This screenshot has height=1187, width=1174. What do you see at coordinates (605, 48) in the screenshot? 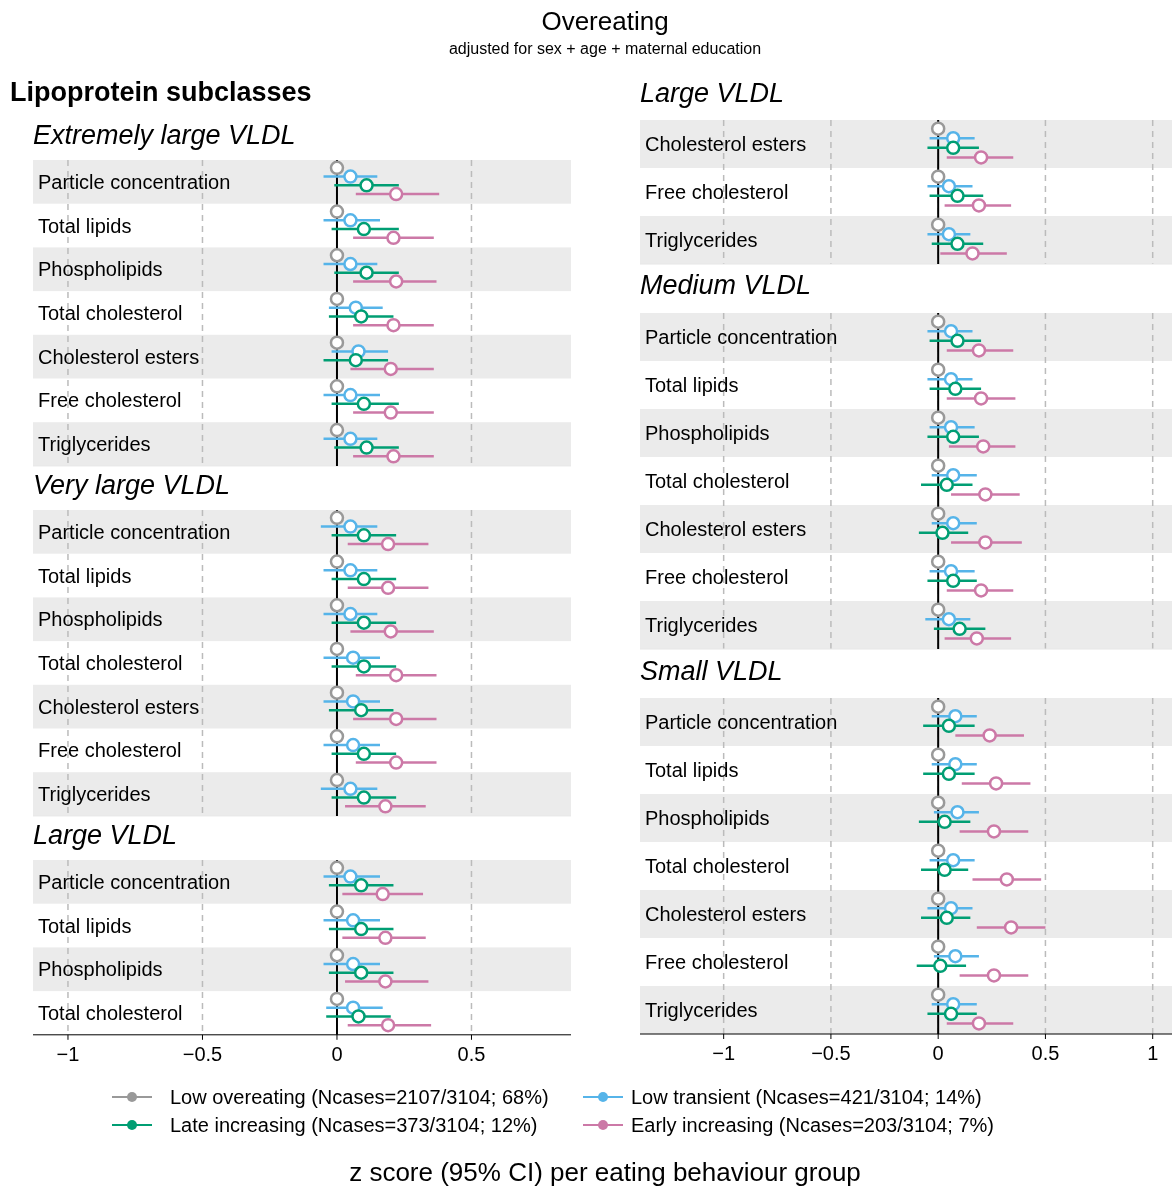
I see `text: adjusted for sex + age + maternal education` at bounding box center [605, 48].